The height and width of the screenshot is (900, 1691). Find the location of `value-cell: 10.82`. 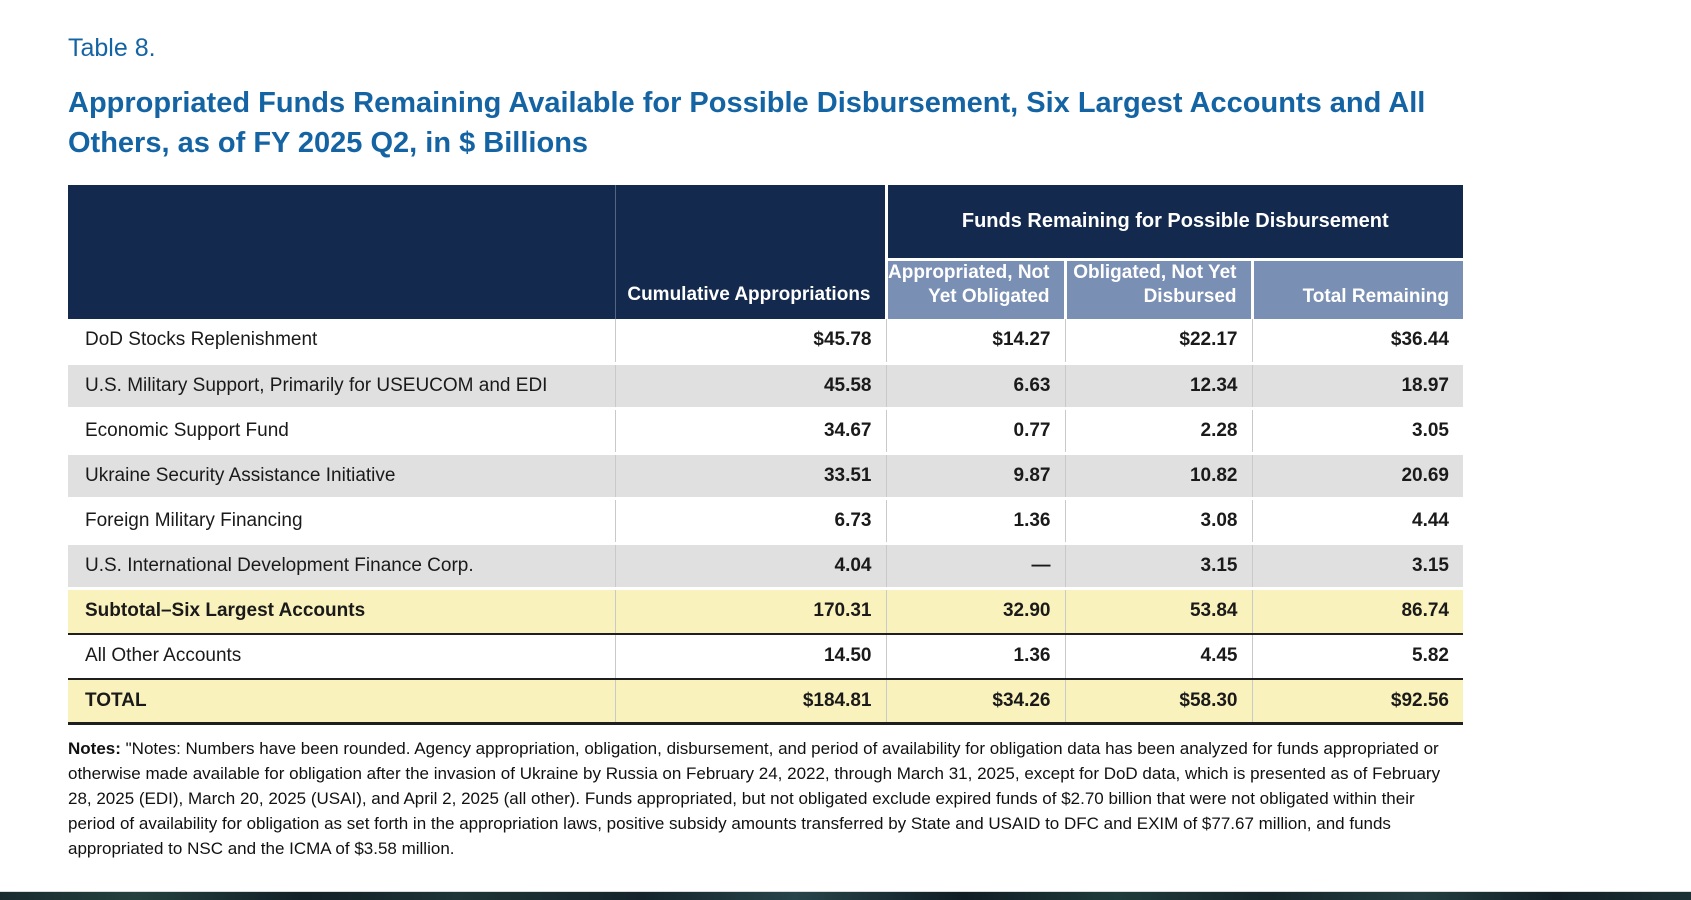

value-cell: 10.82 is located at coordinates (1158, 476).